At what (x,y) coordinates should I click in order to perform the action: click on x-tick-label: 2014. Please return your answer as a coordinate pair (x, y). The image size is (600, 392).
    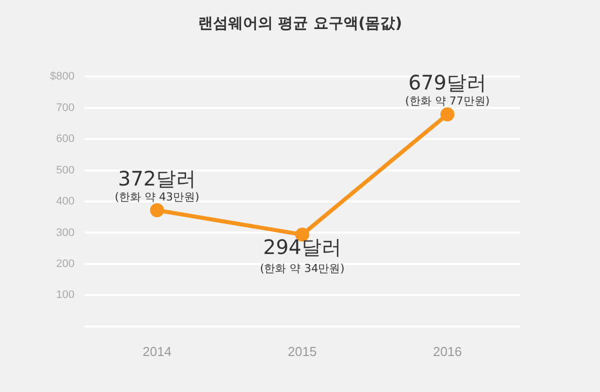
    Looking at the image, I should click on (157, 351).